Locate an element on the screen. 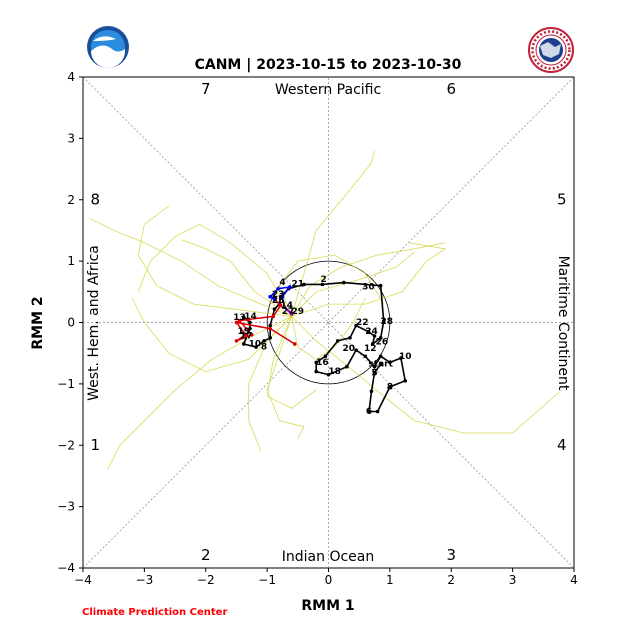 The width and height of the screenshot is (640, 640). day-label: 25 is located at coordinates (278, 301).